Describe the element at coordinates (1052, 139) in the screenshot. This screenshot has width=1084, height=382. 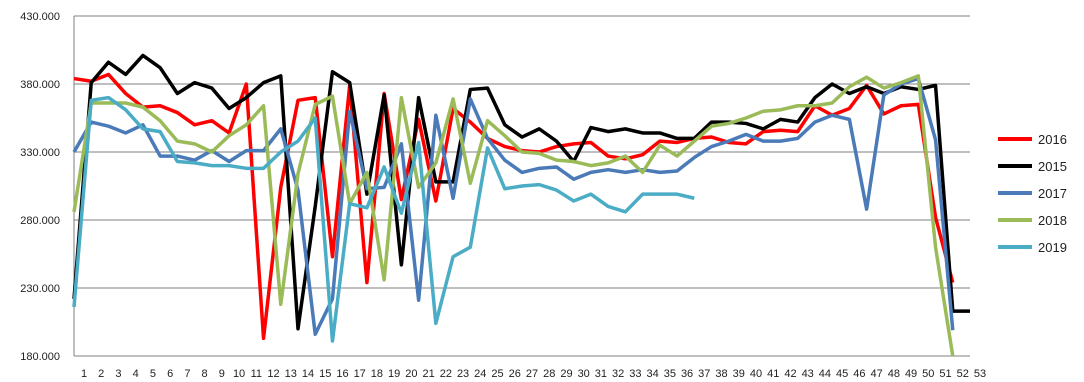
I see `legend-label: 2016` at that location.